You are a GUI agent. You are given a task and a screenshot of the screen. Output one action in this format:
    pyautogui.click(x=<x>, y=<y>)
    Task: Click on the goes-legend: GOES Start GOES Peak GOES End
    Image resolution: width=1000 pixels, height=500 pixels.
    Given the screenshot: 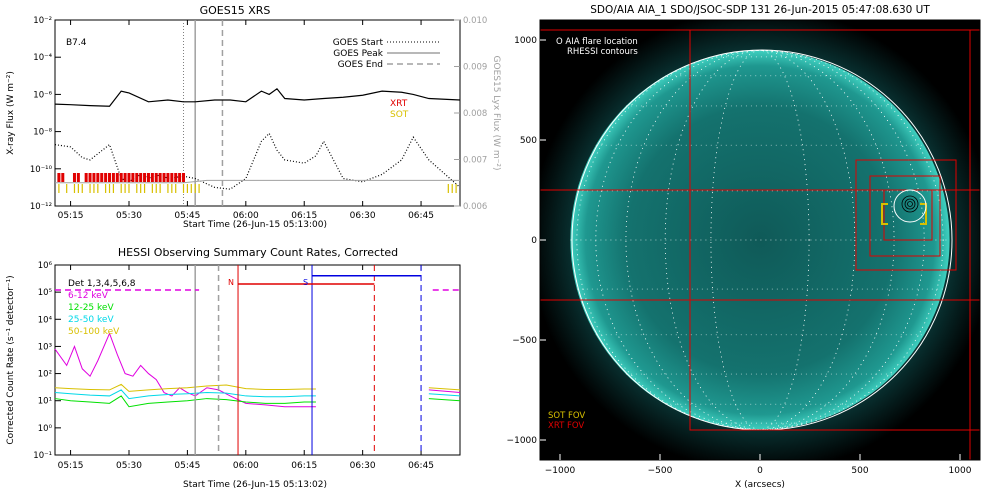 What is the action you would take?
    pyautogui.click(x=386, y=54)
    